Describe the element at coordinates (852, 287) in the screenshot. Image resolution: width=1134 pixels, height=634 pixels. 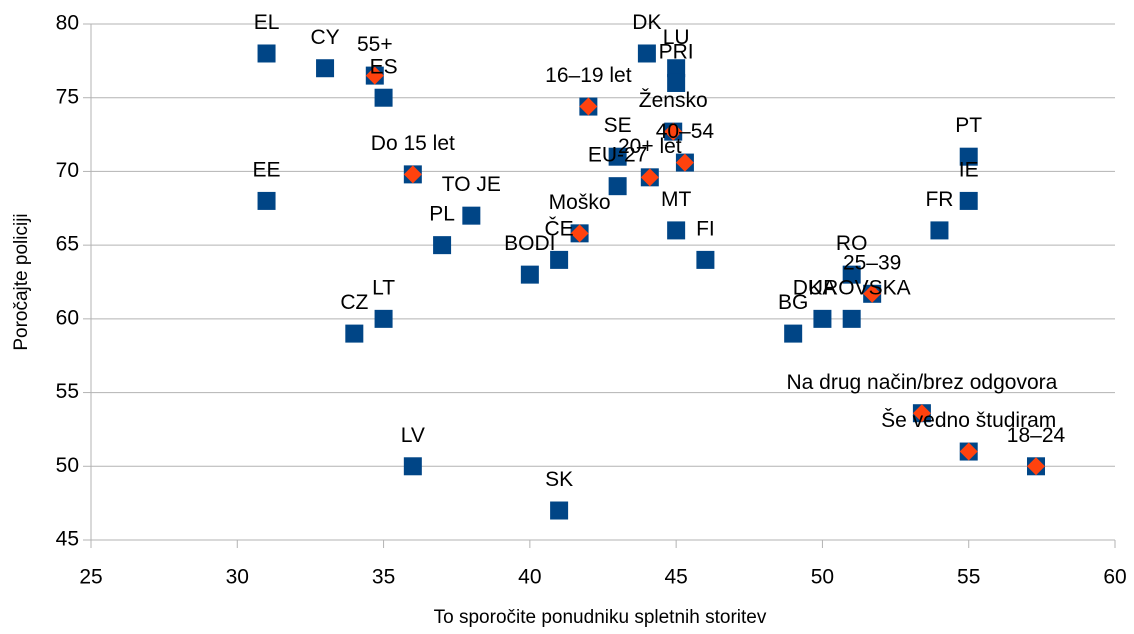
I see `point-label: DUROVSKA` at that location.